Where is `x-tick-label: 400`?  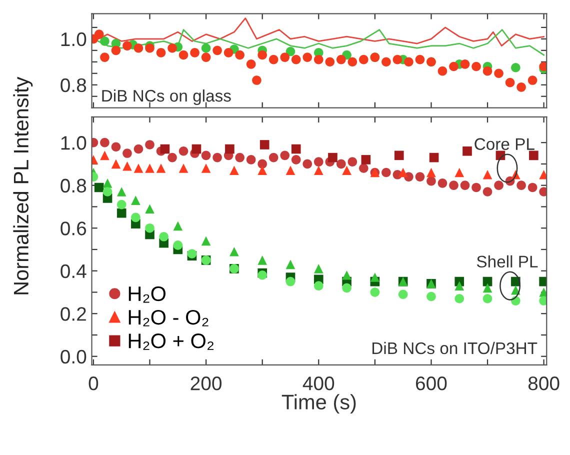
x-tick-label: 400 is located at coordinates (318, 383).